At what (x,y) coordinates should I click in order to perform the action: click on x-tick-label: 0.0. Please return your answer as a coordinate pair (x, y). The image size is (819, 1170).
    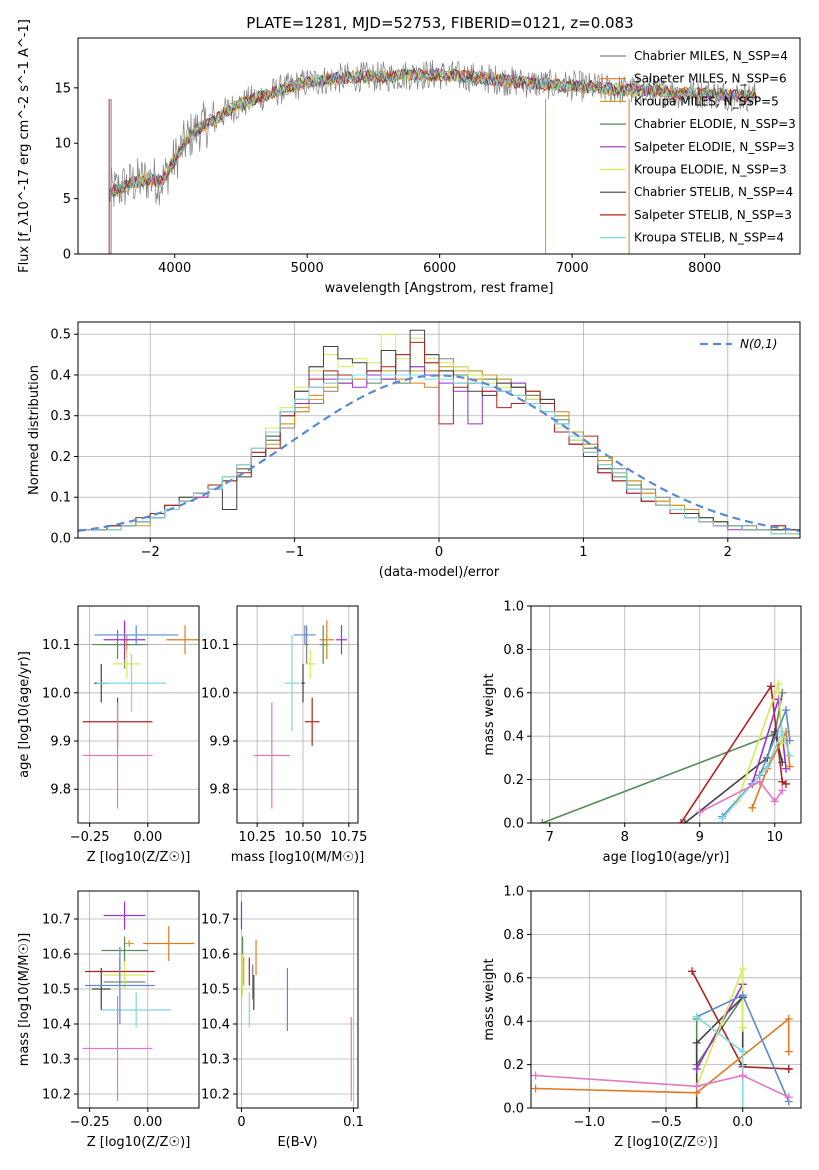
    Looking at the image, I should click on (742, 1122).